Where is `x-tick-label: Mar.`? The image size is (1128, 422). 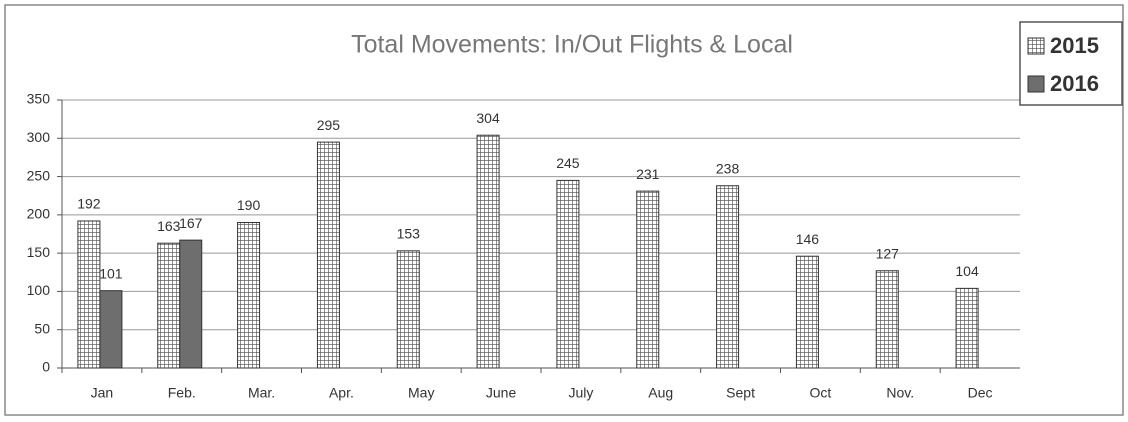 x-tick-label: Mar. is located at coordinates (261, 393).